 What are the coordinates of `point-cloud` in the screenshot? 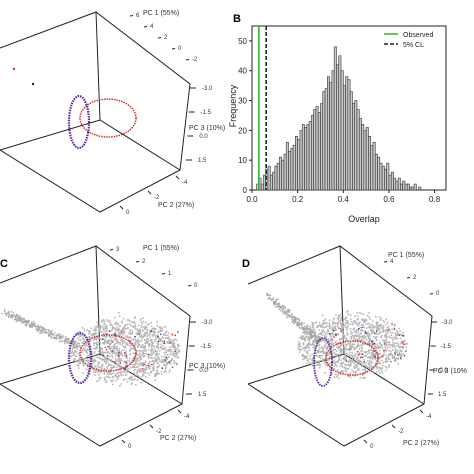 It's located at (337, 336).